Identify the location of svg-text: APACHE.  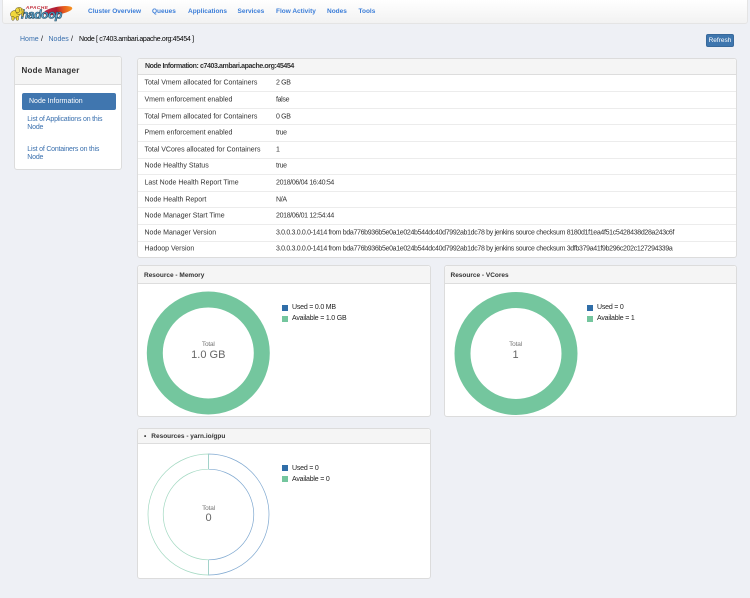
(37, 8).